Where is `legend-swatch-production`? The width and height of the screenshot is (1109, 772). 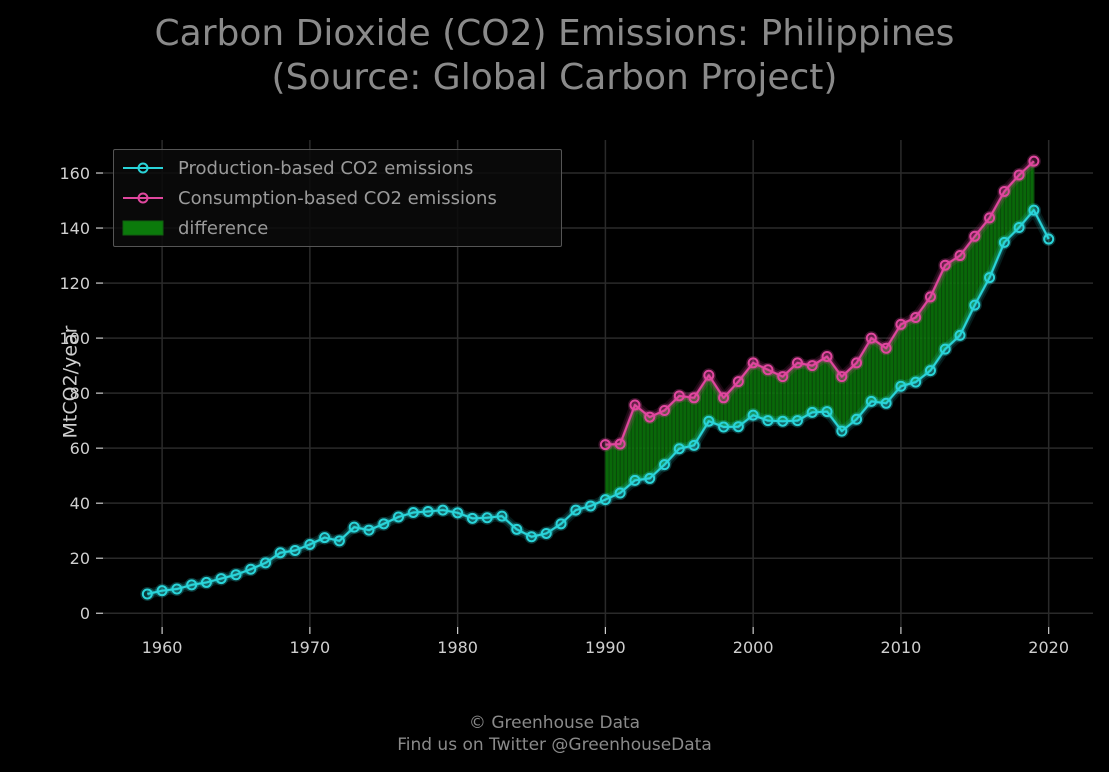
legend-swatch-production is located at coordinates (143, 168).